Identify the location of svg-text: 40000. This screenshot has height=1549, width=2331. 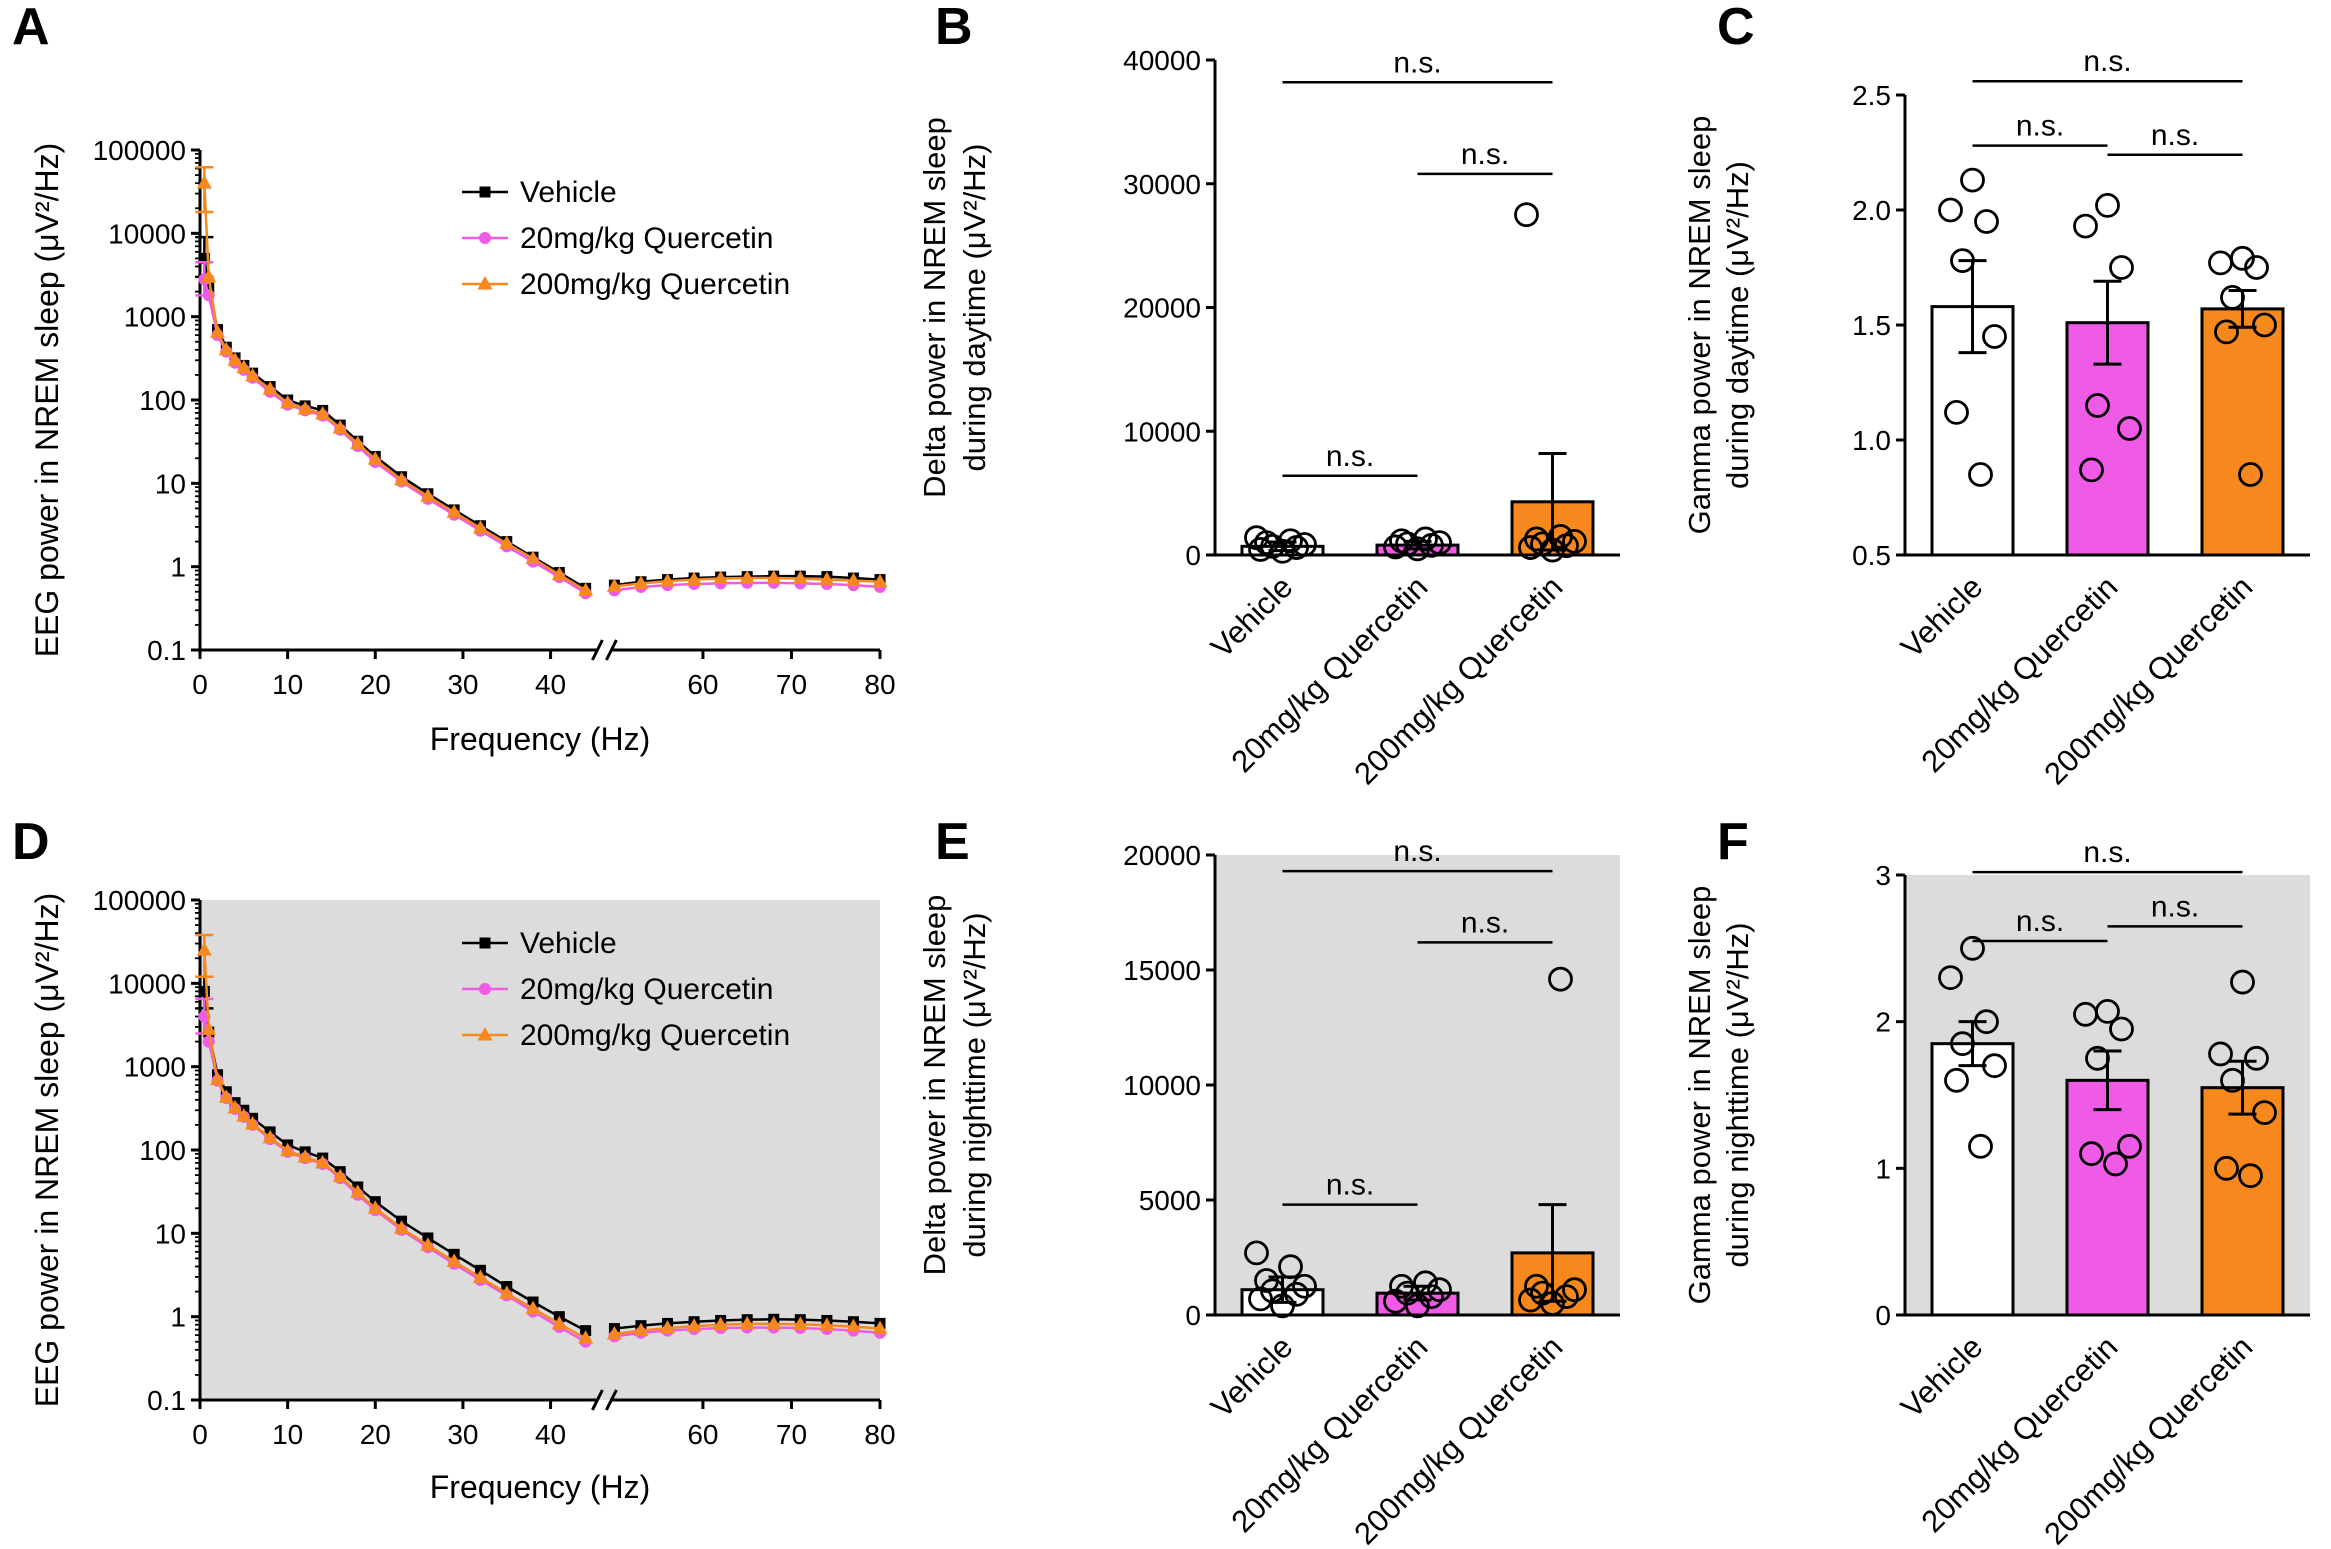
(1162, 60).